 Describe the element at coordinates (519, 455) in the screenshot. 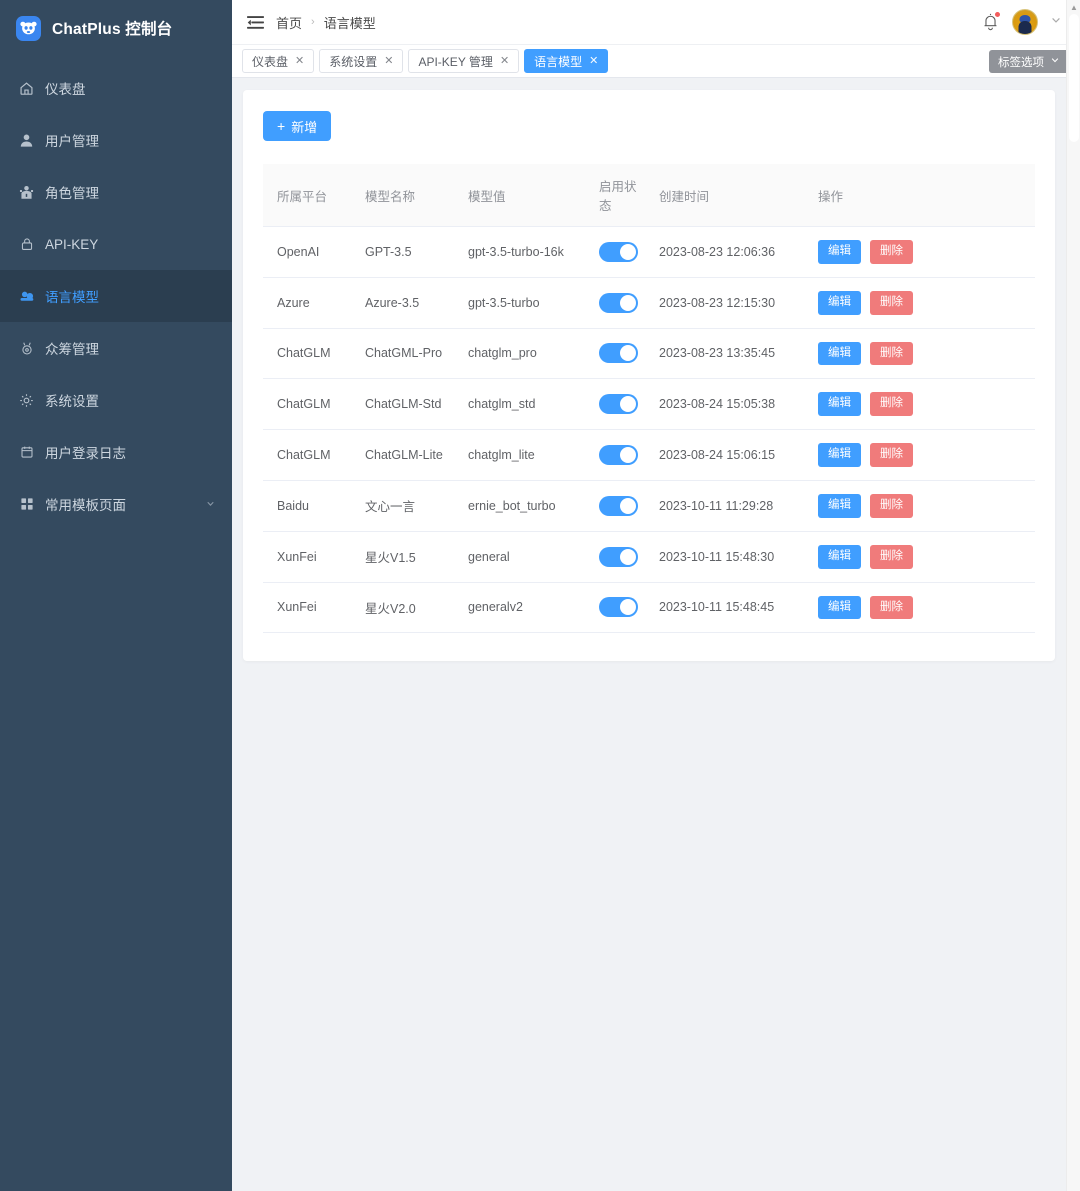

I see `cell-model-value: chatglm_lite` at that location.